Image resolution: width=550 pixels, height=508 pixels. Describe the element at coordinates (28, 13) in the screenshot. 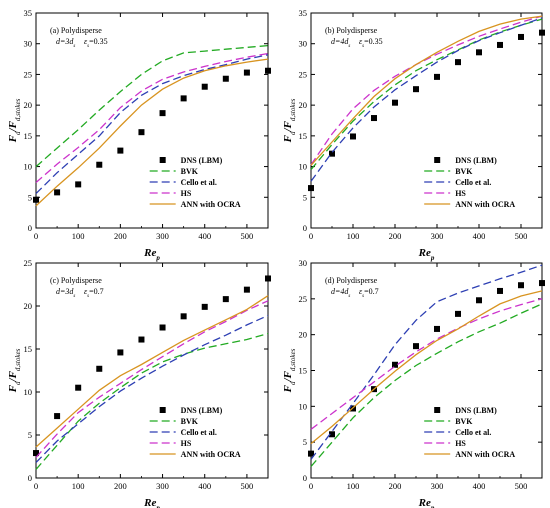

I see `y-tick-label: 35` at that location.